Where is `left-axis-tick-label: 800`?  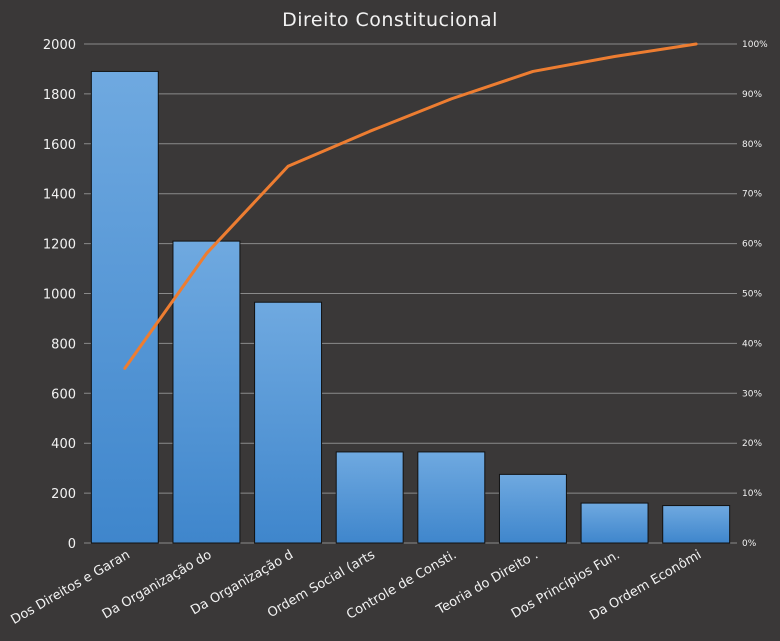
left-axis-tick-label: 800 is located at coordinates (63, 344).